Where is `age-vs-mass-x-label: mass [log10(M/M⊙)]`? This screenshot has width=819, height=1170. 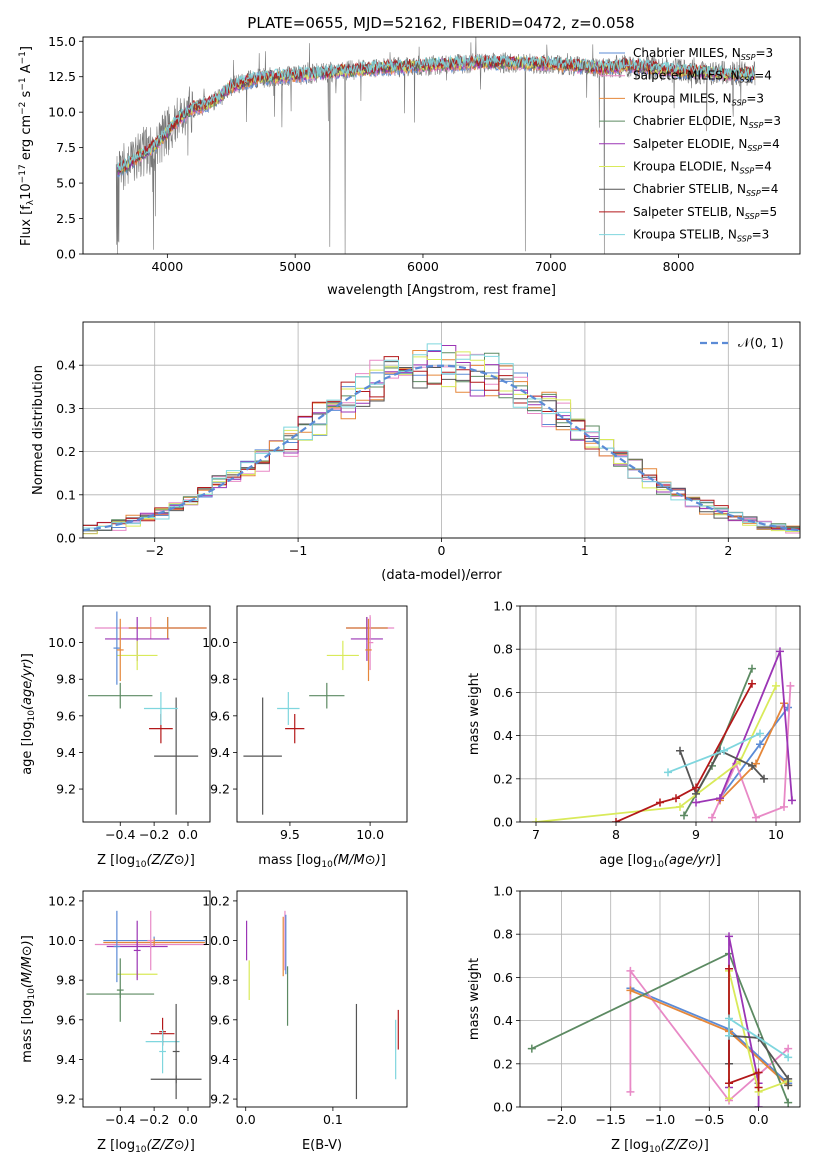 age-vs-mass-x-label: mass [log10(M/M⊙)] is located at coordinates (322, 861).